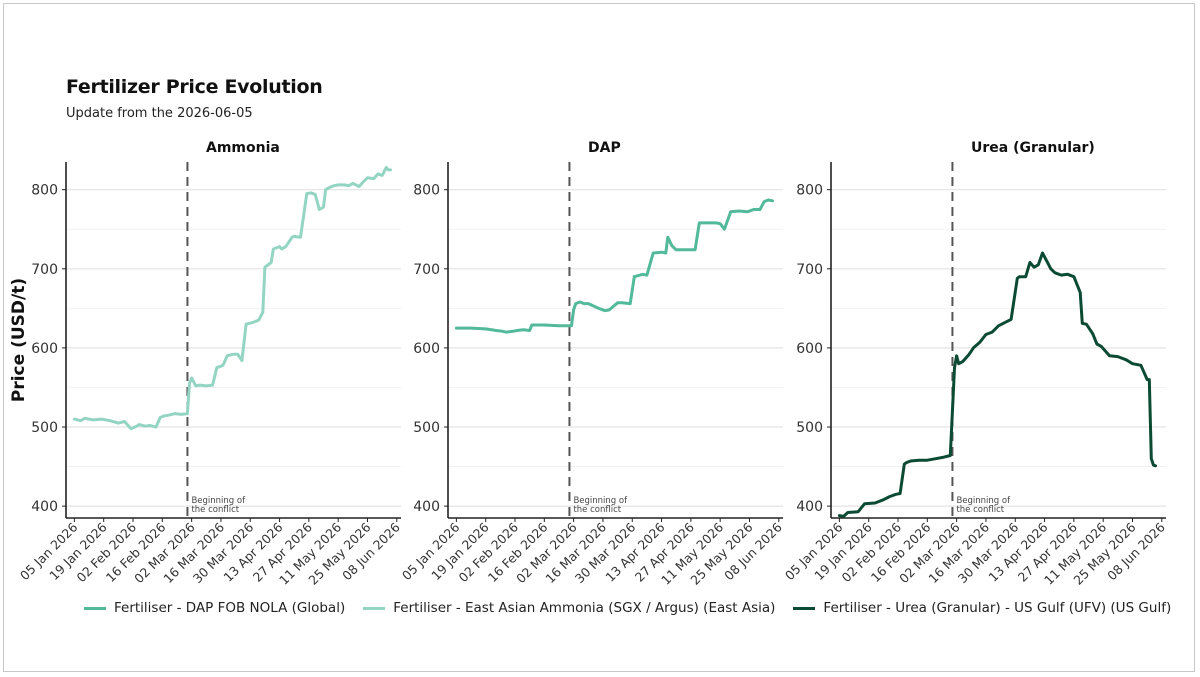 Image resolution: width=1200 pixels, height=677 pixels. I want to click on y-axis-title: Price (USD/t), so click(19, 340).